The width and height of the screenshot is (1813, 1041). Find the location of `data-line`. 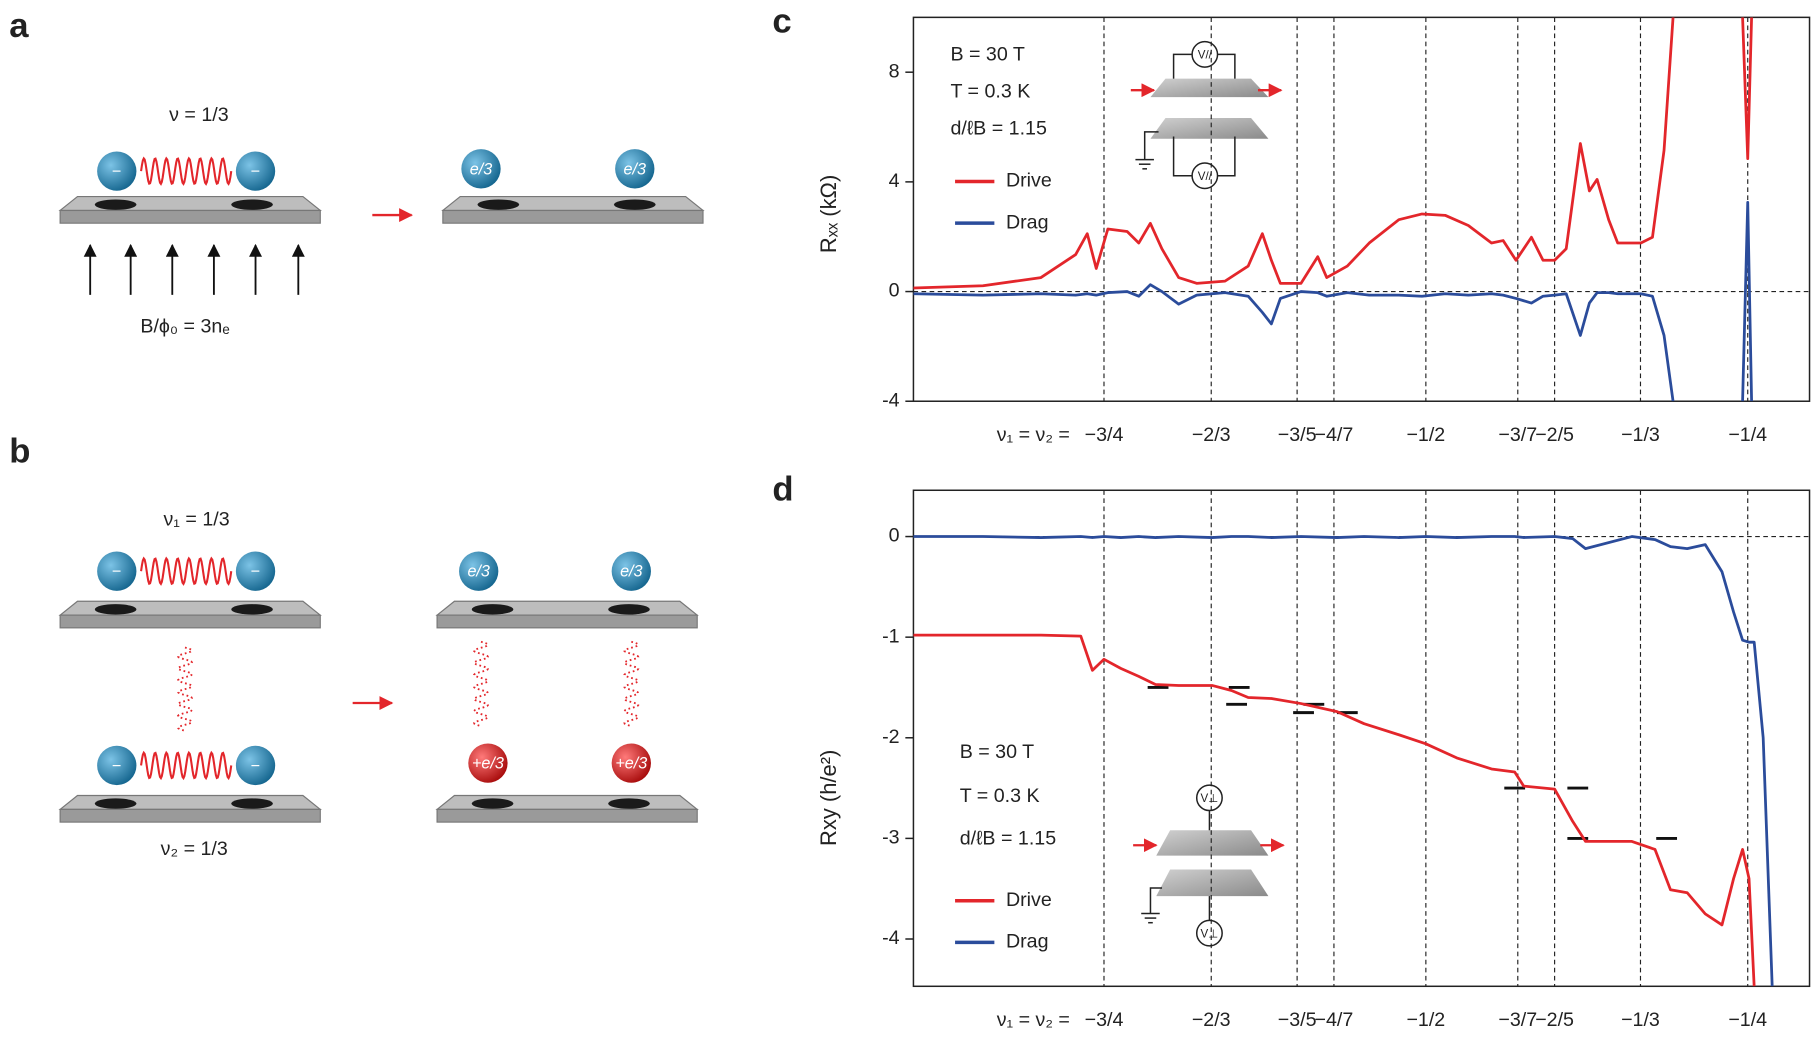

data-line is located at coordinates (1333, 301).